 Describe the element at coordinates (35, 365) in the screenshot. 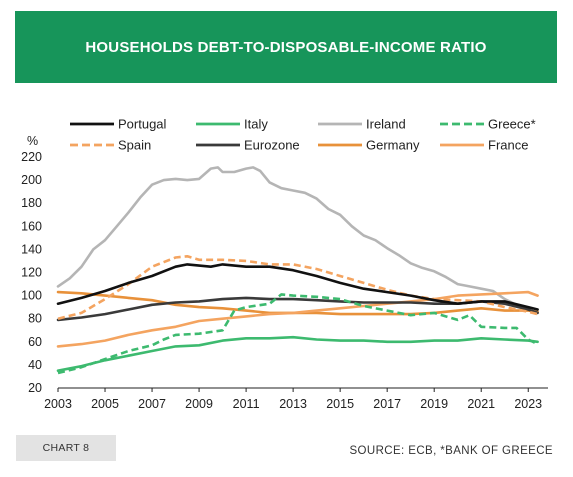

I see `y-tick-label: 40` at that location.